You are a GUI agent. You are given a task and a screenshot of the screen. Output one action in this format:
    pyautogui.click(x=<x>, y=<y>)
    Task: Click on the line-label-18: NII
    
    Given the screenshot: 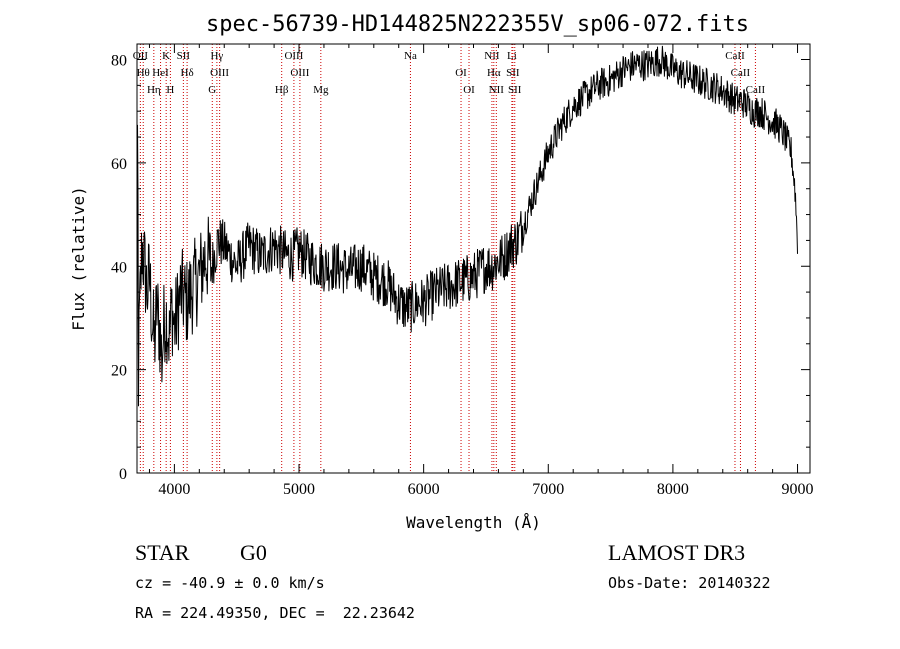 What is the action you would take?
    pyautogui.click(x=492, y=56)
    